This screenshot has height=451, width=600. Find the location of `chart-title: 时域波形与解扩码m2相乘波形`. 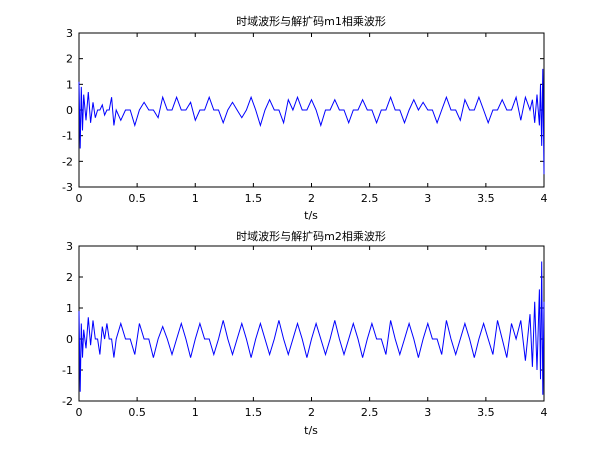

chart-title: 时域波形与解扩码m2相乘波形 is located at coordinates (311, 236).